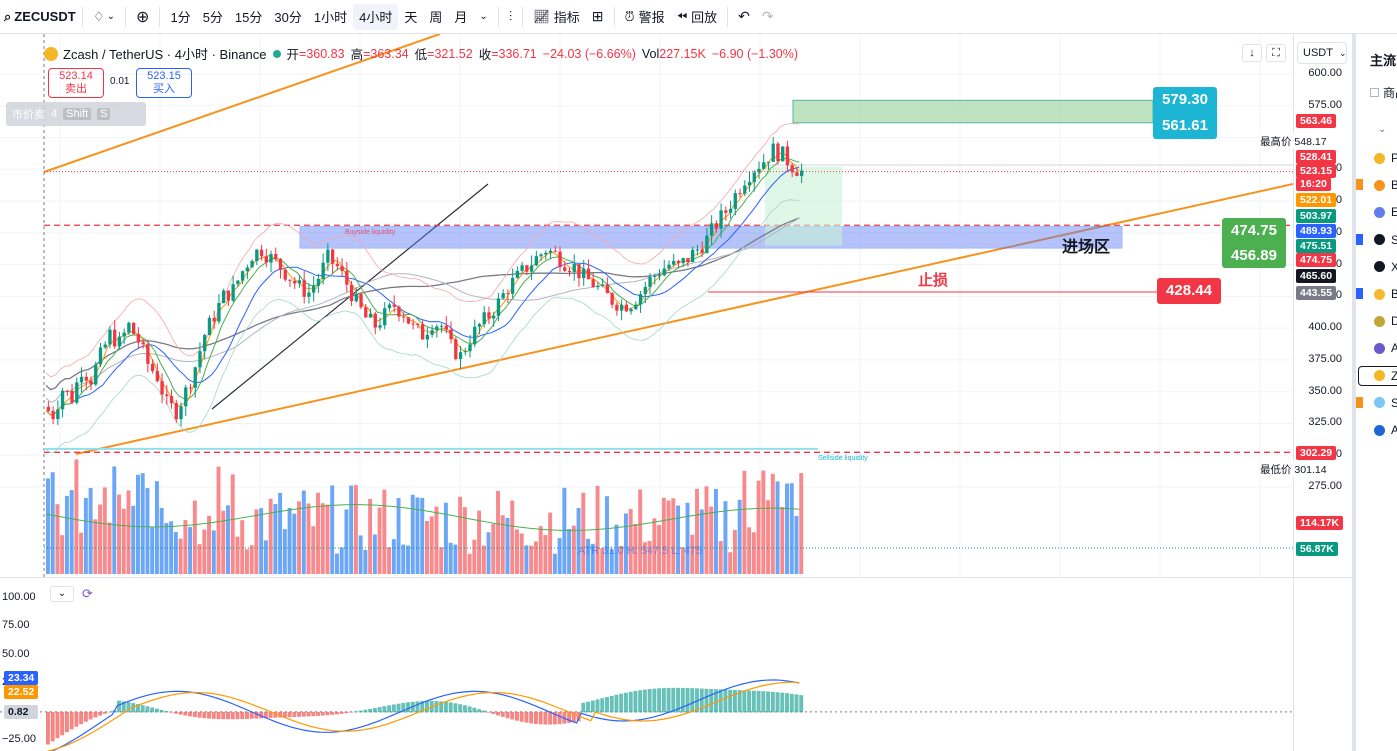 The width and height of the screenshot is (1397, 751). Describe the element at coordinates (248, 17) in the screenshot. I see `interval-15m: 15分` at that location.